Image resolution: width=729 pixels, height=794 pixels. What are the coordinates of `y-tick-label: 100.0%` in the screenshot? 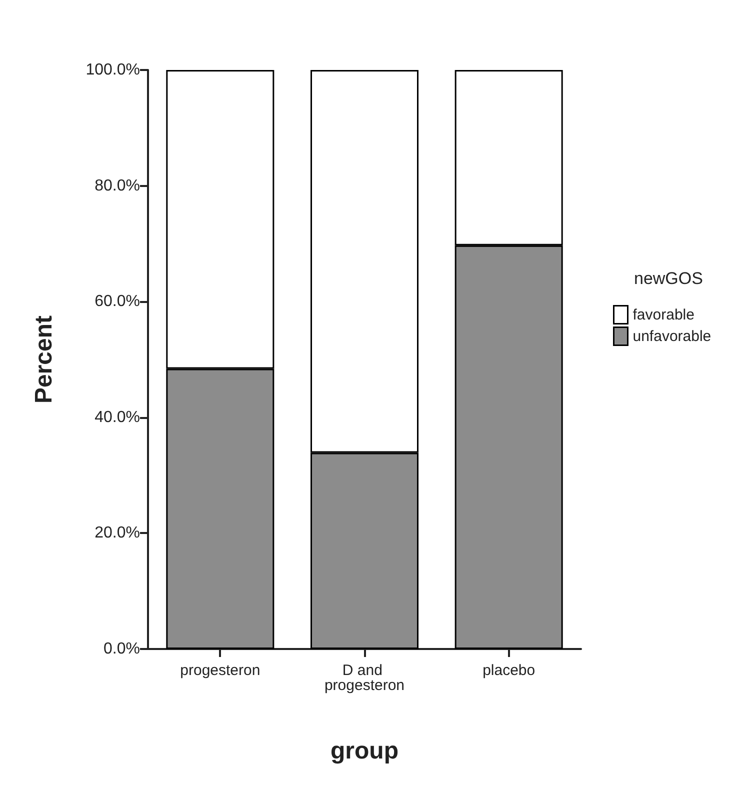 It's located at (113, 70).